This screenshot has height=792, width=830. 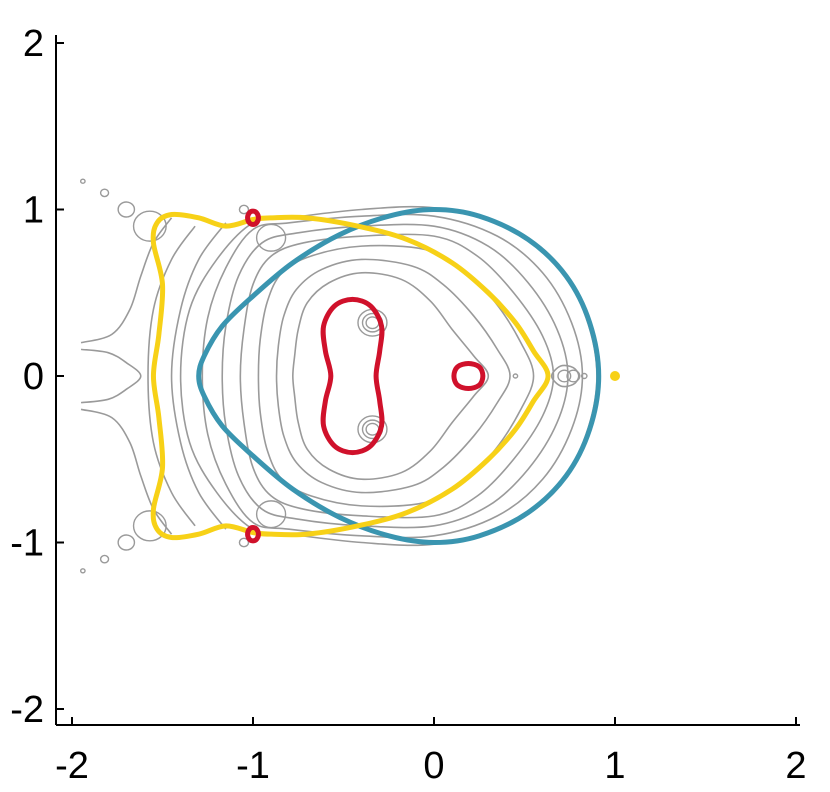 What do you see at coordinates (33, 377) in the screenshot?
I see `y-tick-label: 0` at bounding box center [33, 377].